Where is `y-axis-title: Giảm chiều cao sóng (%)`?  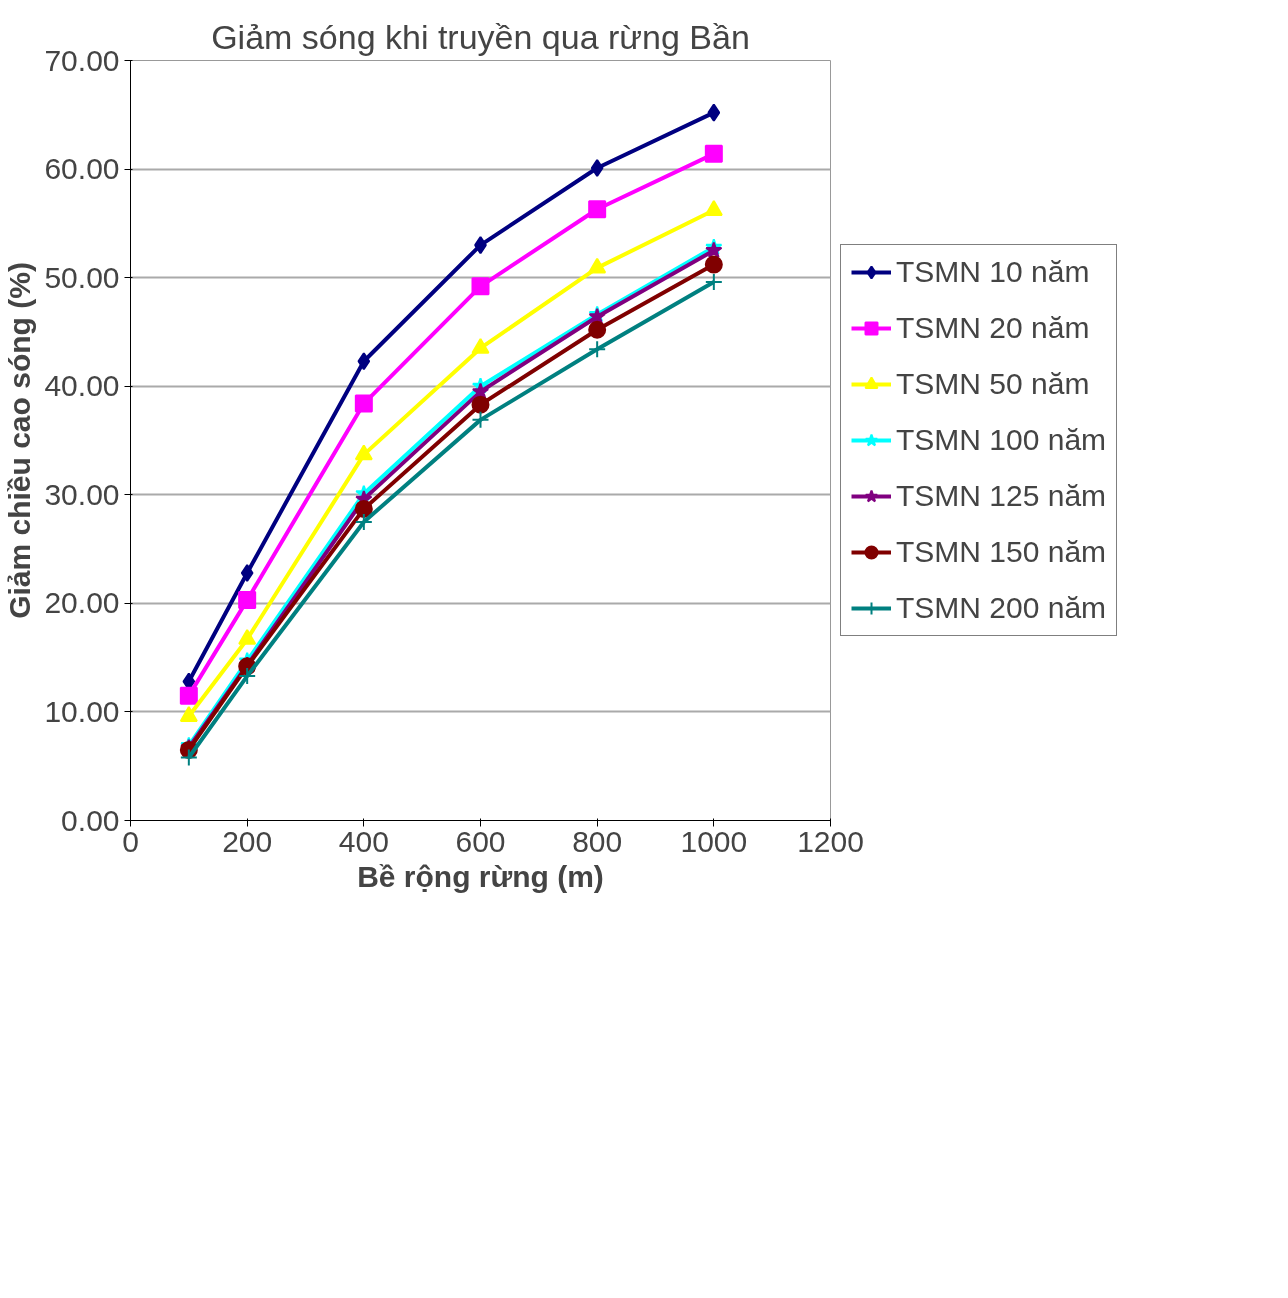
y-axis-title: Giảm chiều cao sóng (%) is located at coordinates (20, 440).